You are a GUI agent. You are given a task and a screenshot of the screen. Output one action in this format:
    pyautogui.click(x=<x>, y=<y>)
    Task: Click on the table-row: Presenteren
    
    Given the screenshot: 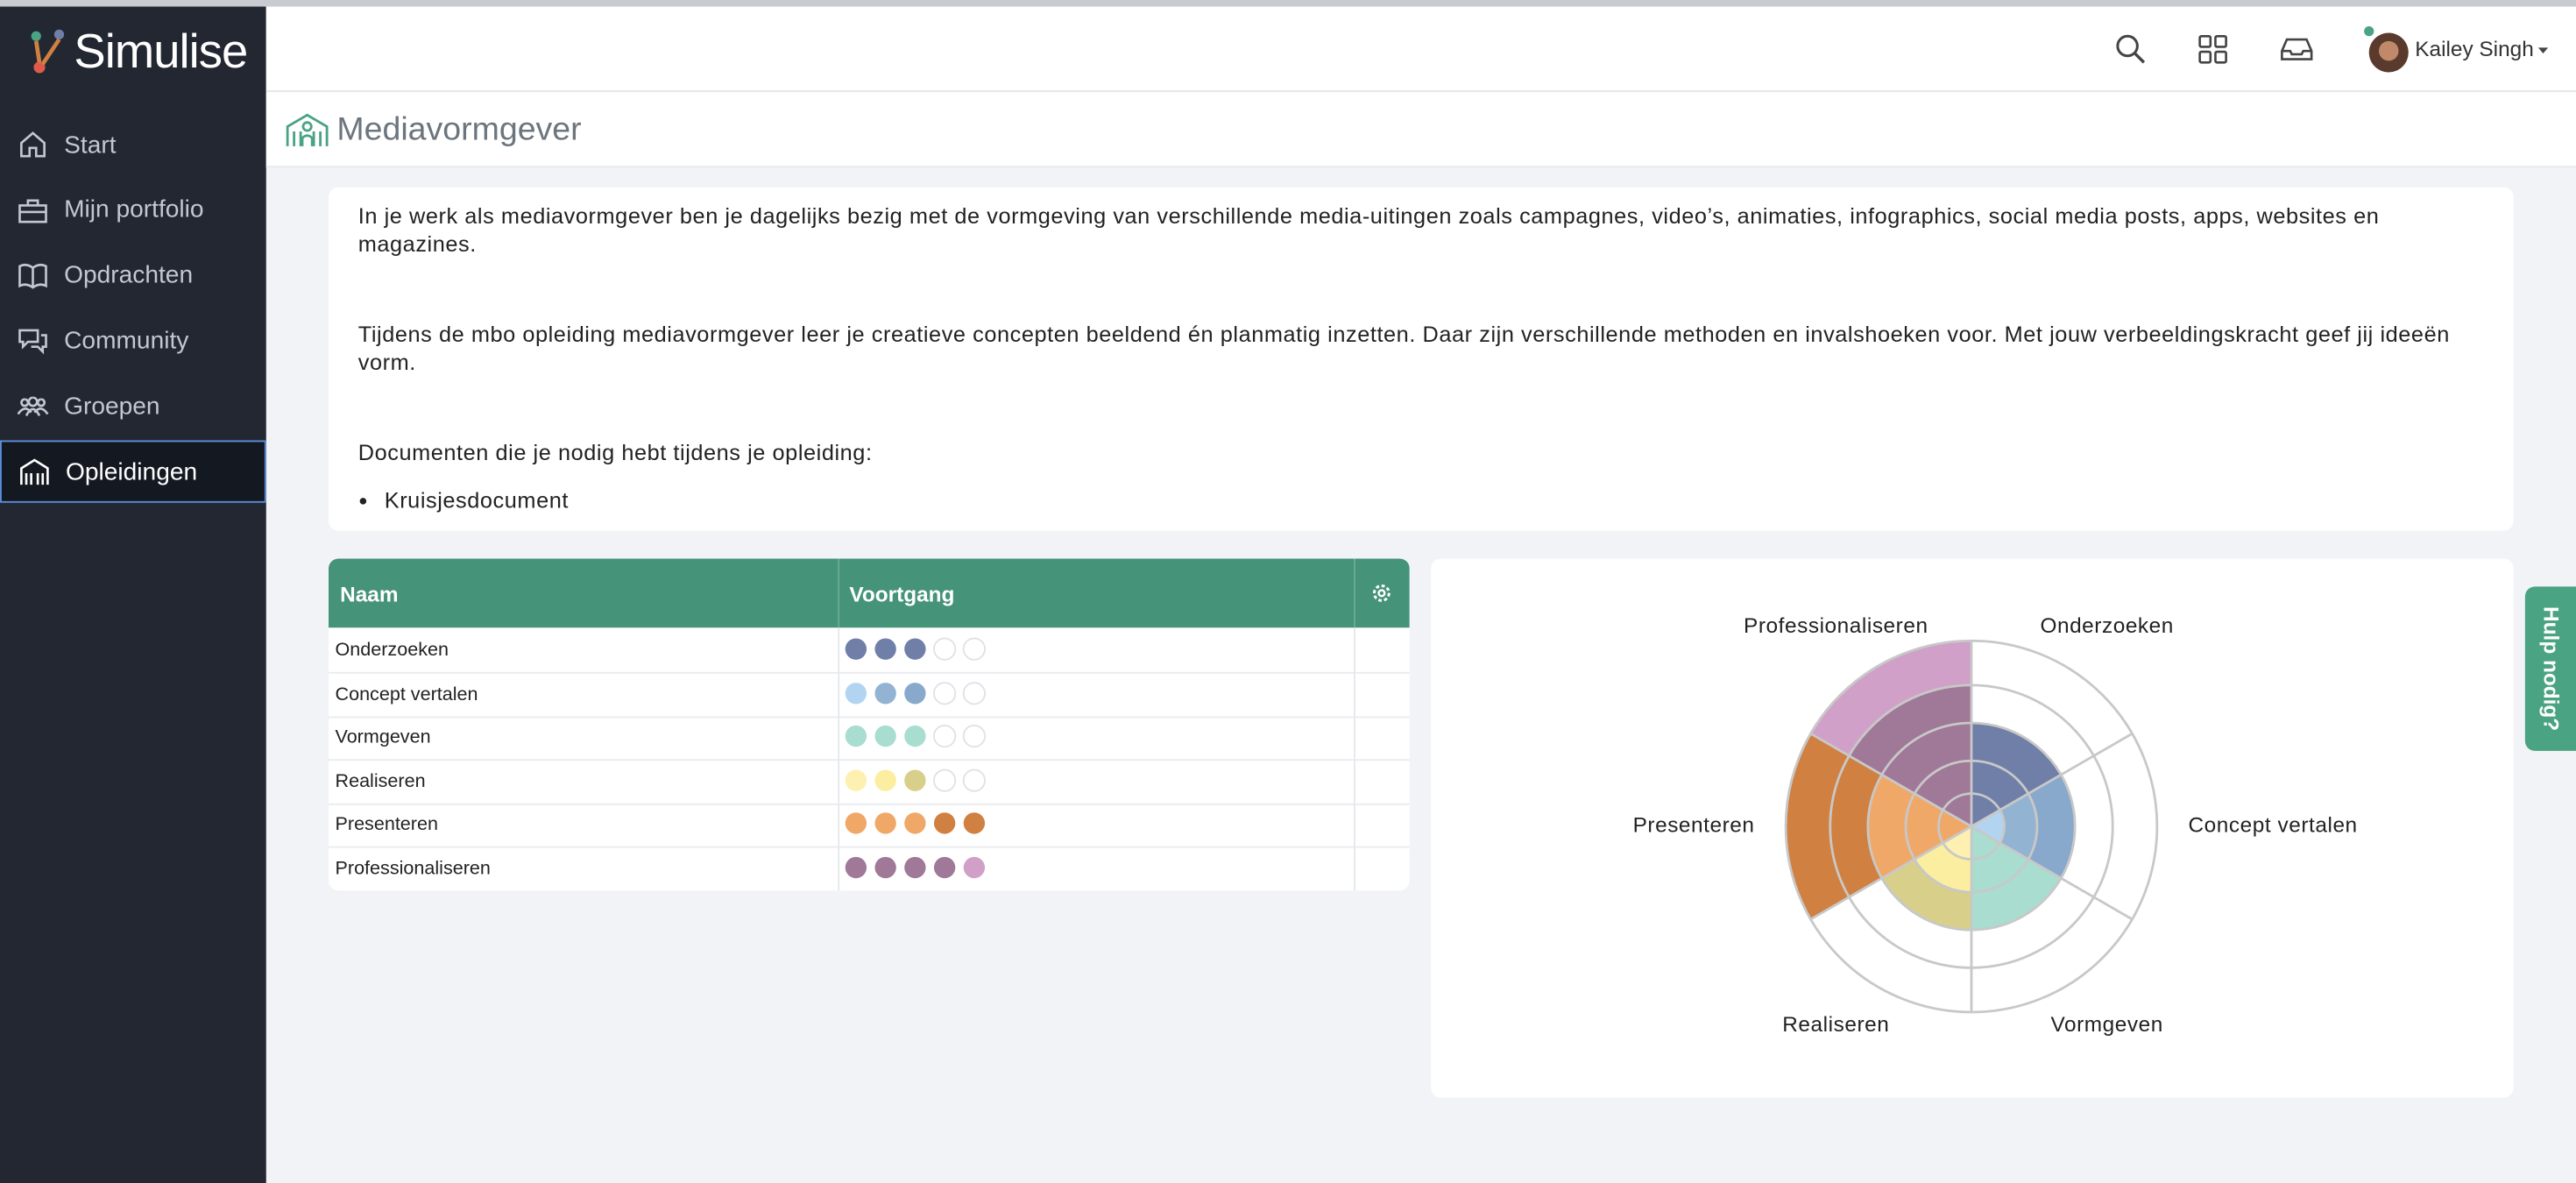 What is the action you would take?
    pyautogui.click(x=869, y=827)
    